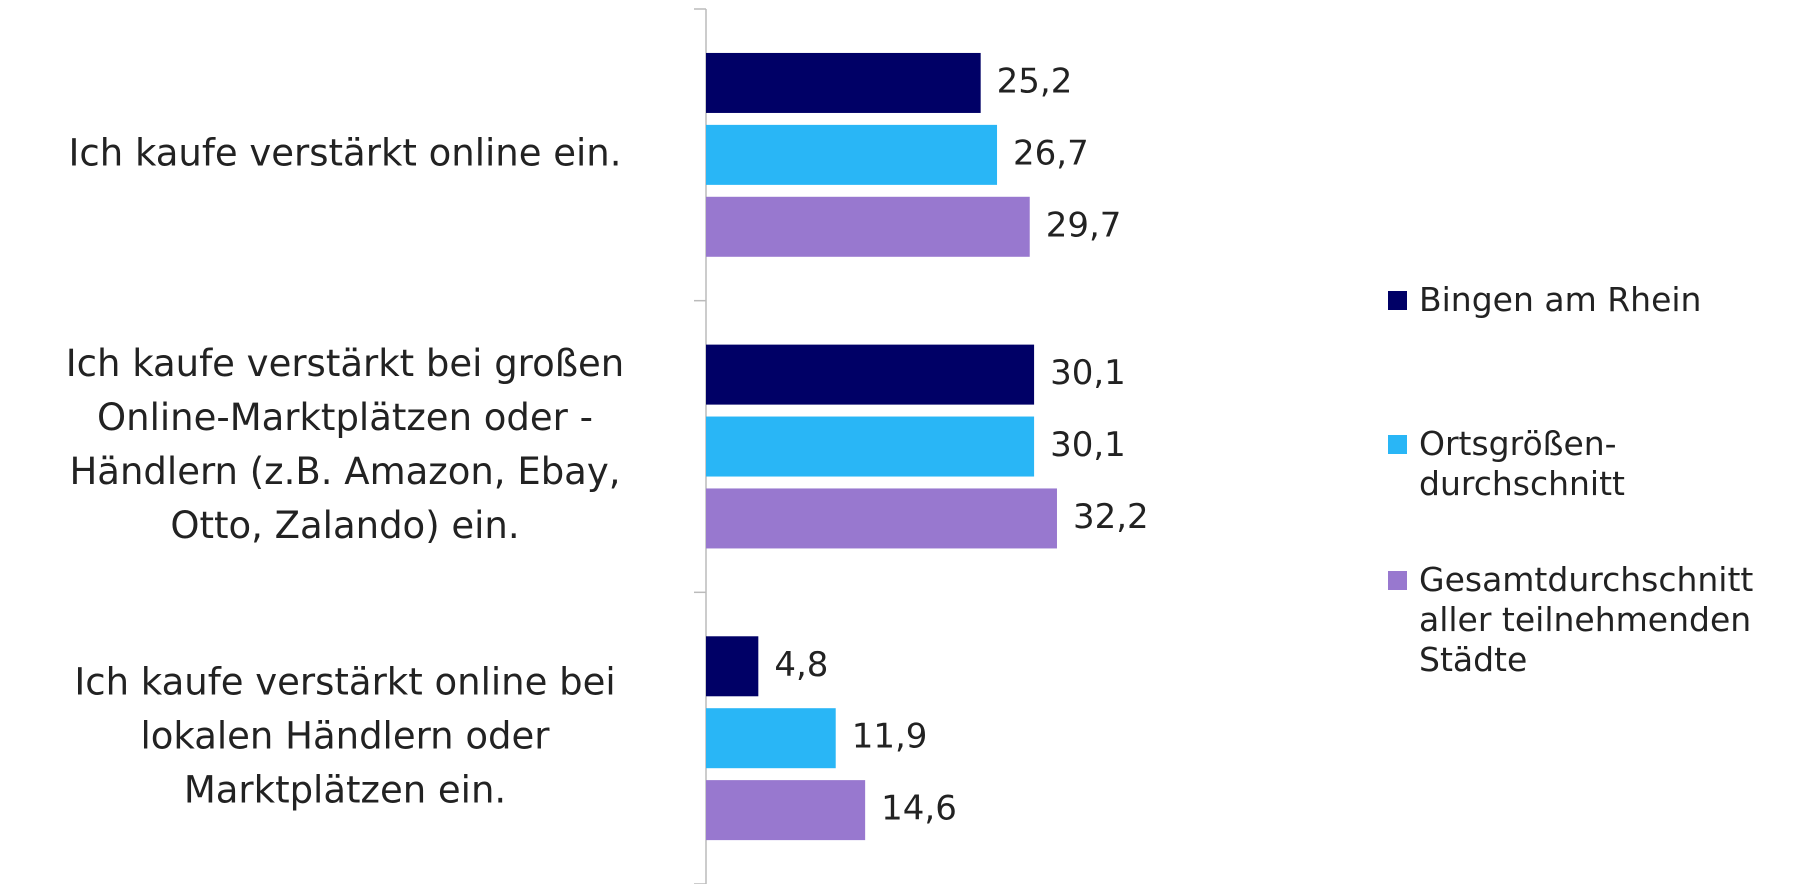 Image resolution: width=1800 pixels, height=884 pixels. What do you see at coordinates (345, 417) in the screenshot?
I see `category-label: Online-Marktplätzen oder -` at bounding box center [345, 417].